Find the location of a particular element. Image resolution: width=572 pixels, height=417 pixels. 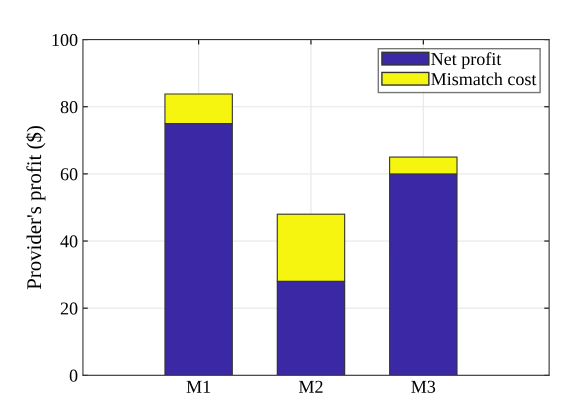

x-tick-label: M2 is located at coordinates (310, 386).